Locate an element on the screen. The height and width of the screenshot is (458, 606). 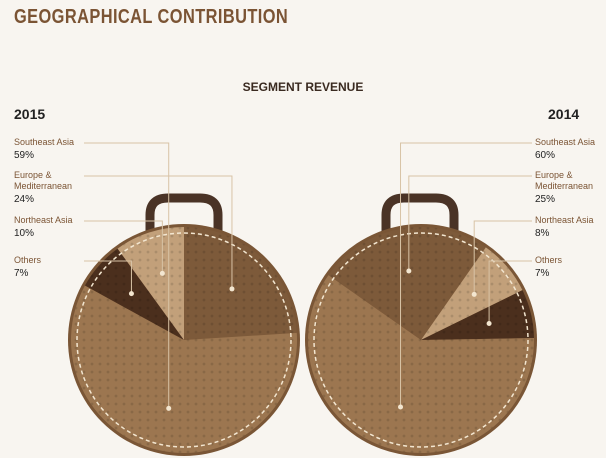
chart-title: 2015 is located at coordinates (30, 114).